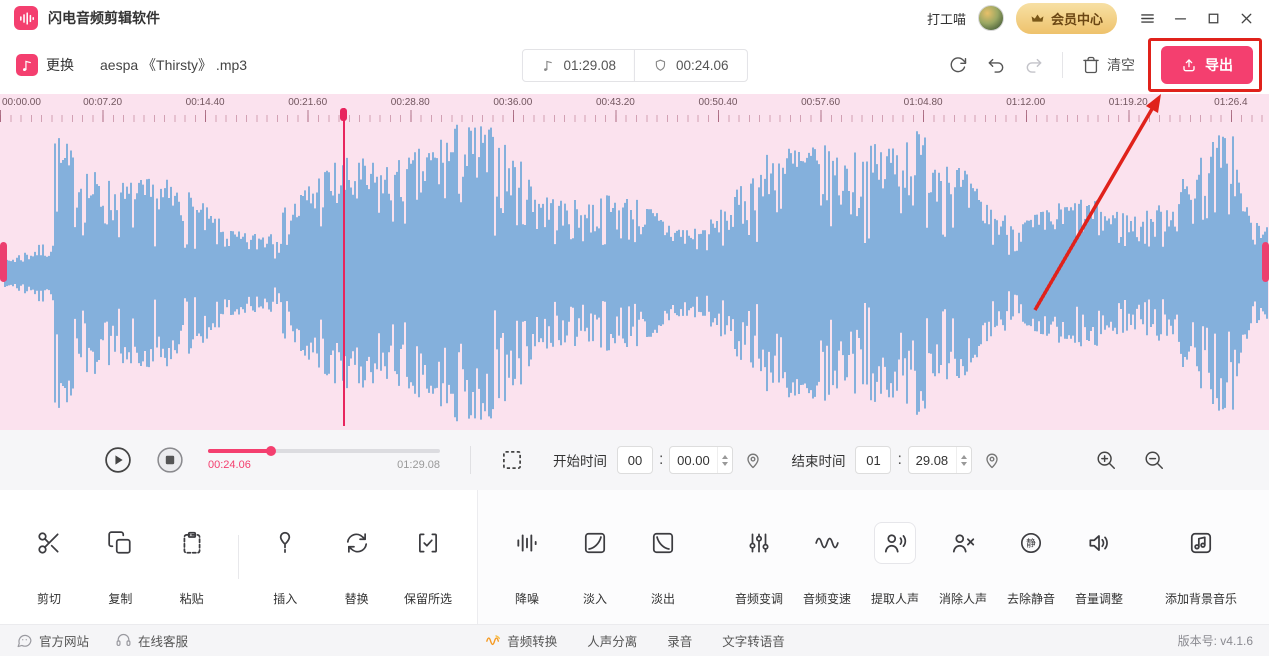 Image resolution: width=1269 pixels, height=656 pixels. Describe the element at coordinates (344, 267) in the screenshot. I see `playhead` at that location.